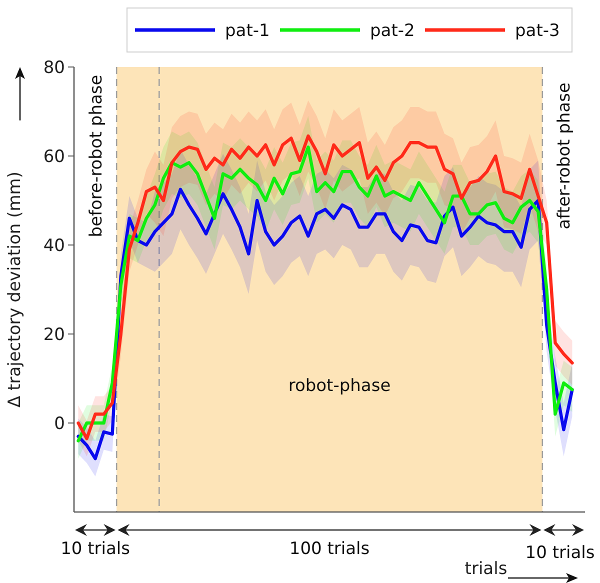 The image size is (600, 583). What do you see at coordinates (339, 386) in the screenshot?
I see `annotation: robot-phase` at bounding box center [339, 386].